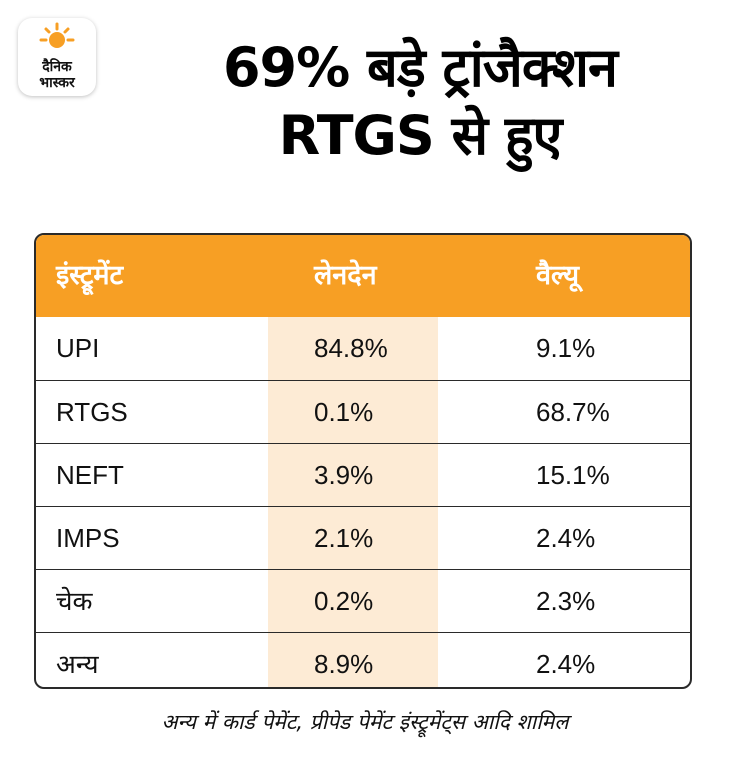  I want to click on sun-icon, so click(57, 35).